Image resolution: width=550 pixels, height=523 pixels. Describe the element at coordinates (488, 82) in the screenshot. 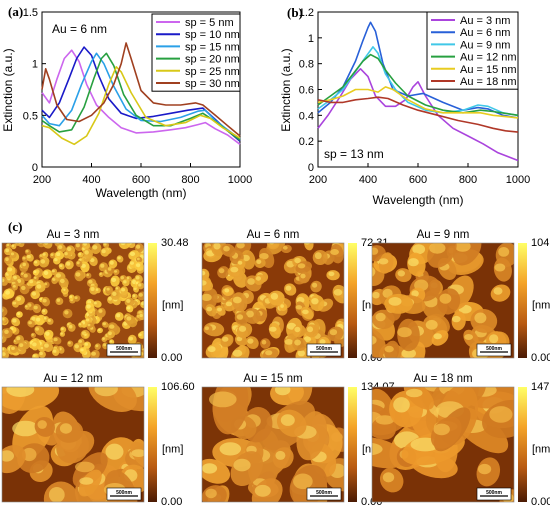

I see `legend-label-b-5: Au = 18 nm` at that location.